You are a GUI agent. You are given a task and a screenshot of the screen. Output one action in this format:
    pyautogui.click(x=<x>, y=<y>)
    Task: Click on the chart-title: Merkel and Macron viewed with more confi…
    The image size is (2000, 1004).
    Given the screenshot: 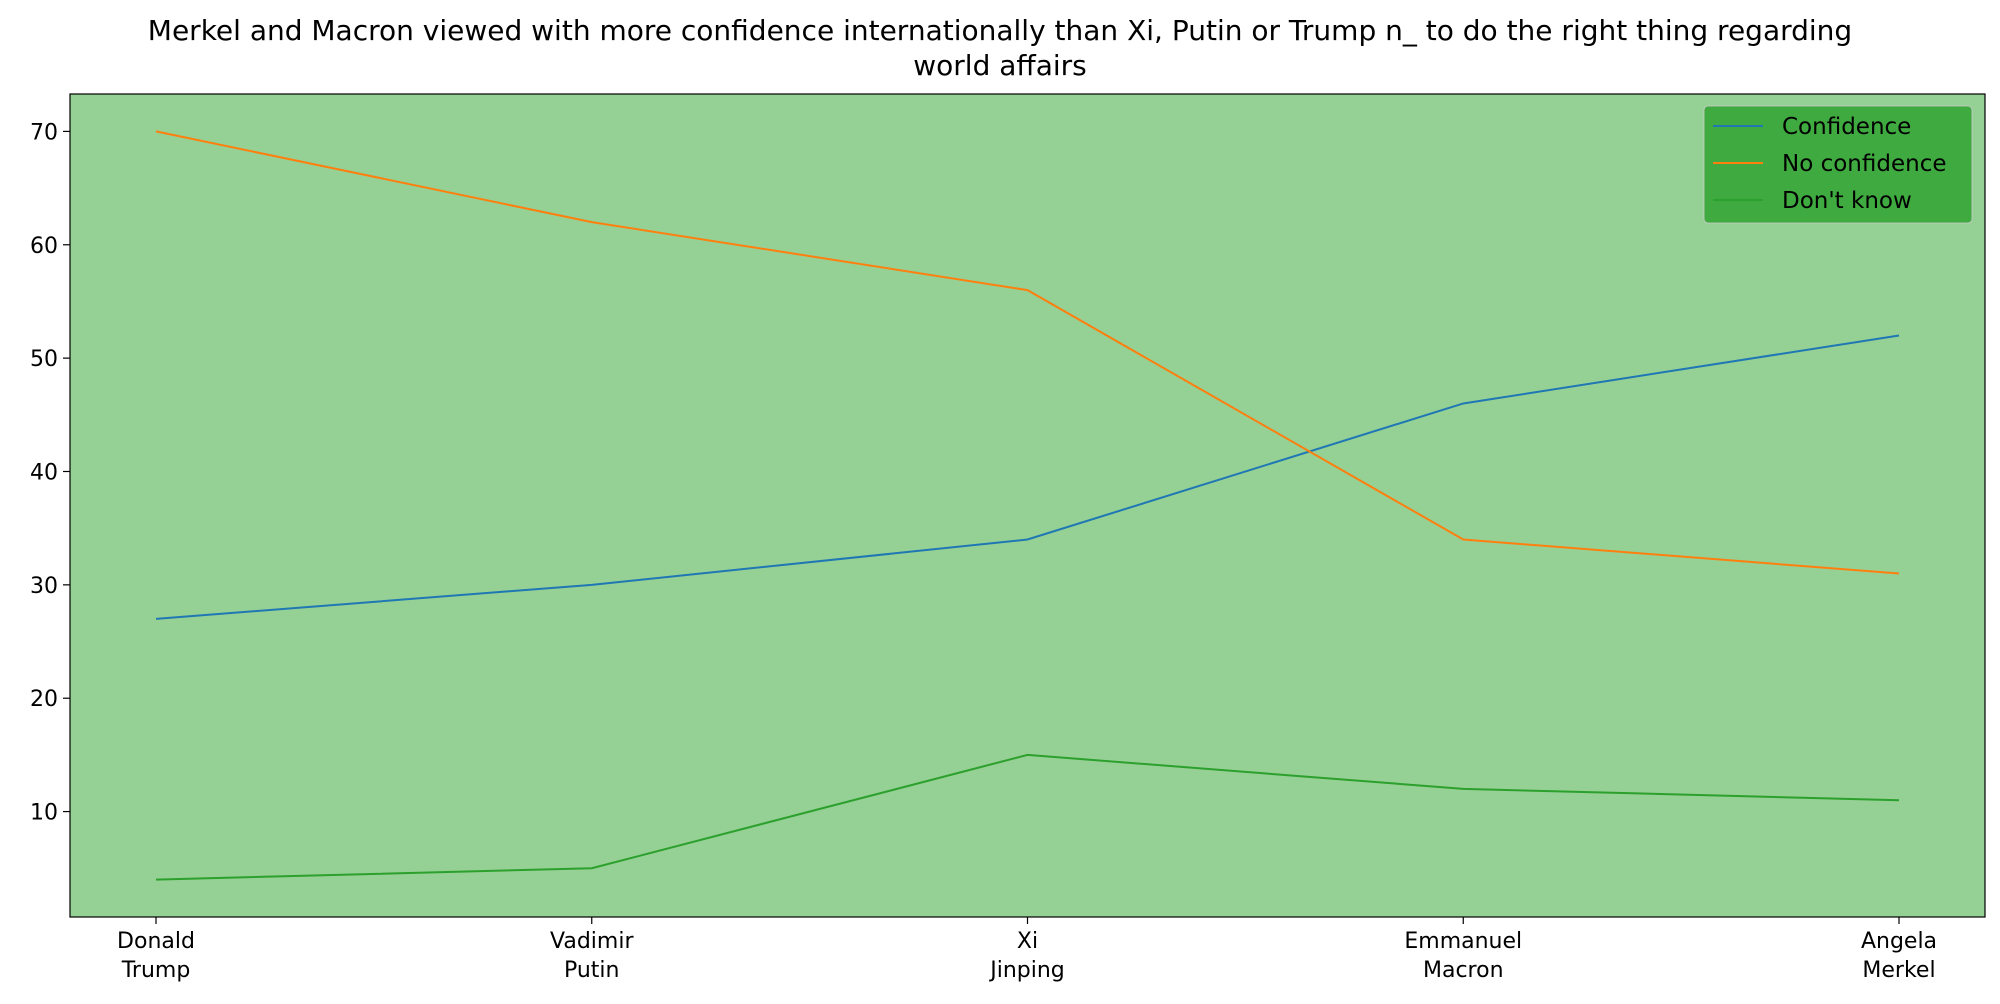 What is the action you would take?
    pyautogui.click(x=1000, y=48)
    